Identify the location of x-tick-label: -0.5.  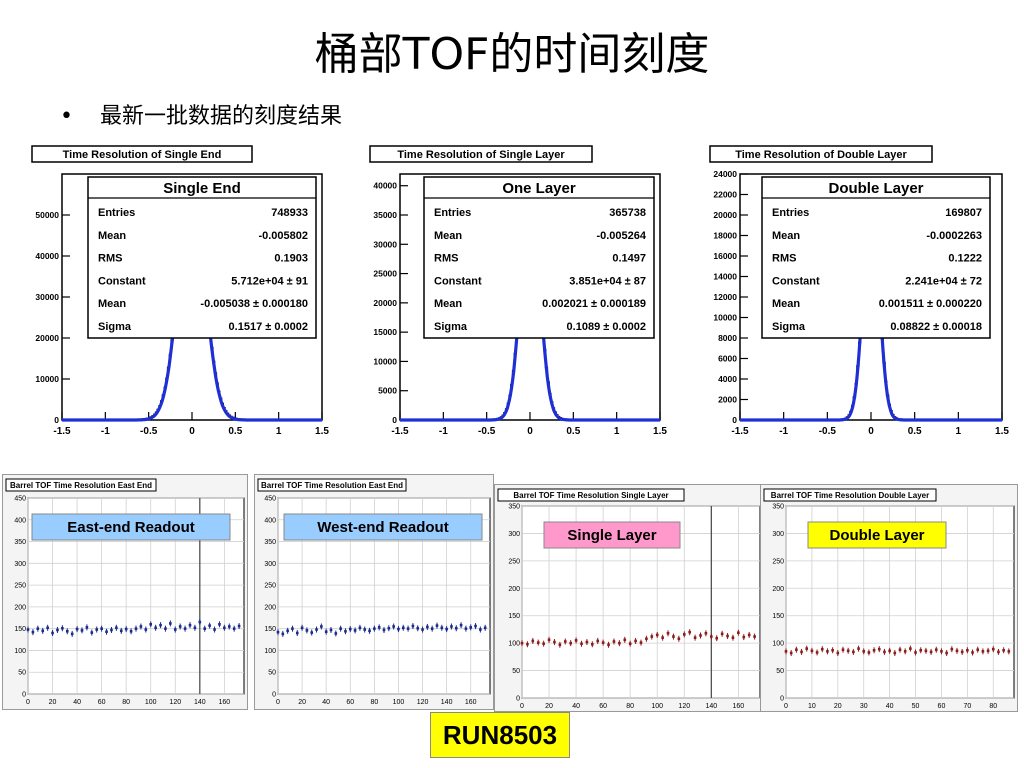
(828, 431).